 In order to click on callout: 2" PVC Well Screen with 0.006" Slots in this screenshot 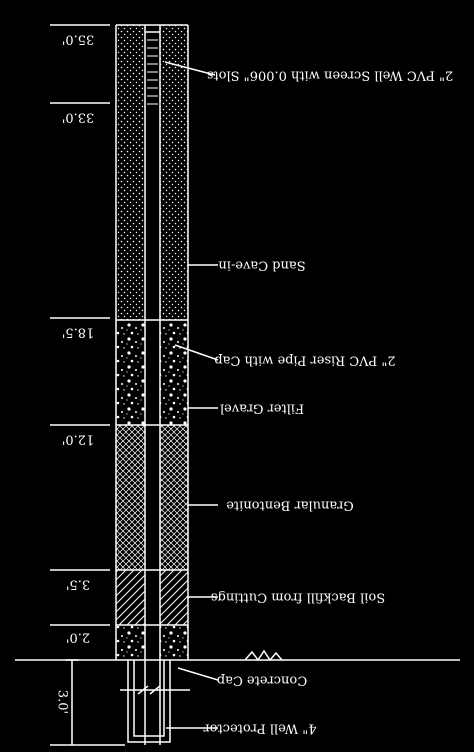, I will do `click(330, 75)`.